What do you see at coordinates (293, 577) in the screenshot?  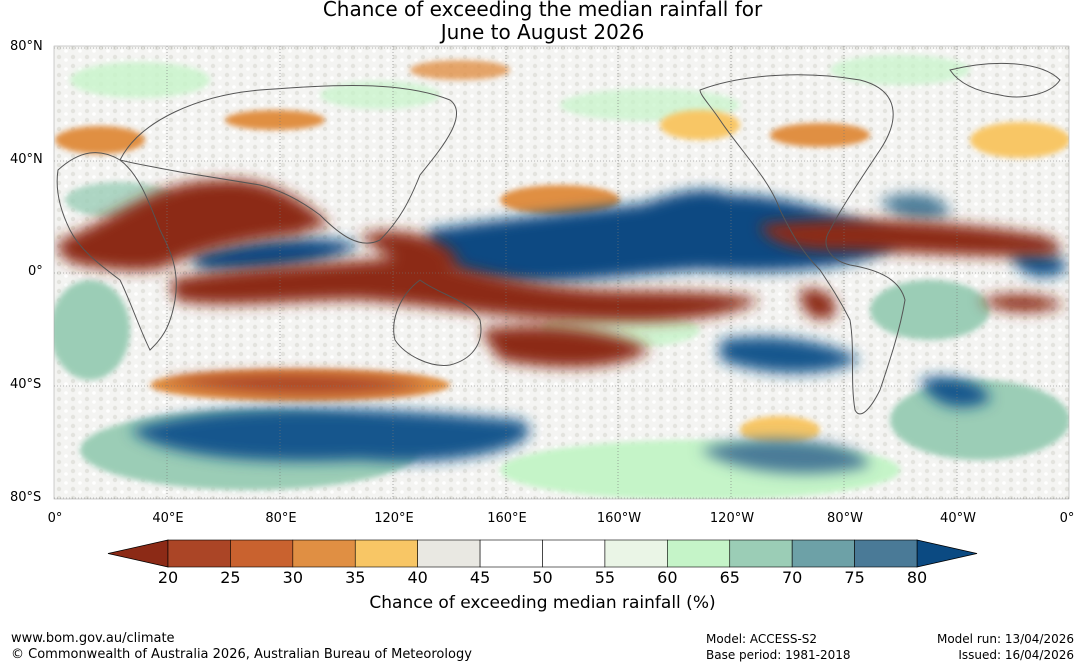 I see `colorbar-tick-label: 30` at bounding box center [293, 577].